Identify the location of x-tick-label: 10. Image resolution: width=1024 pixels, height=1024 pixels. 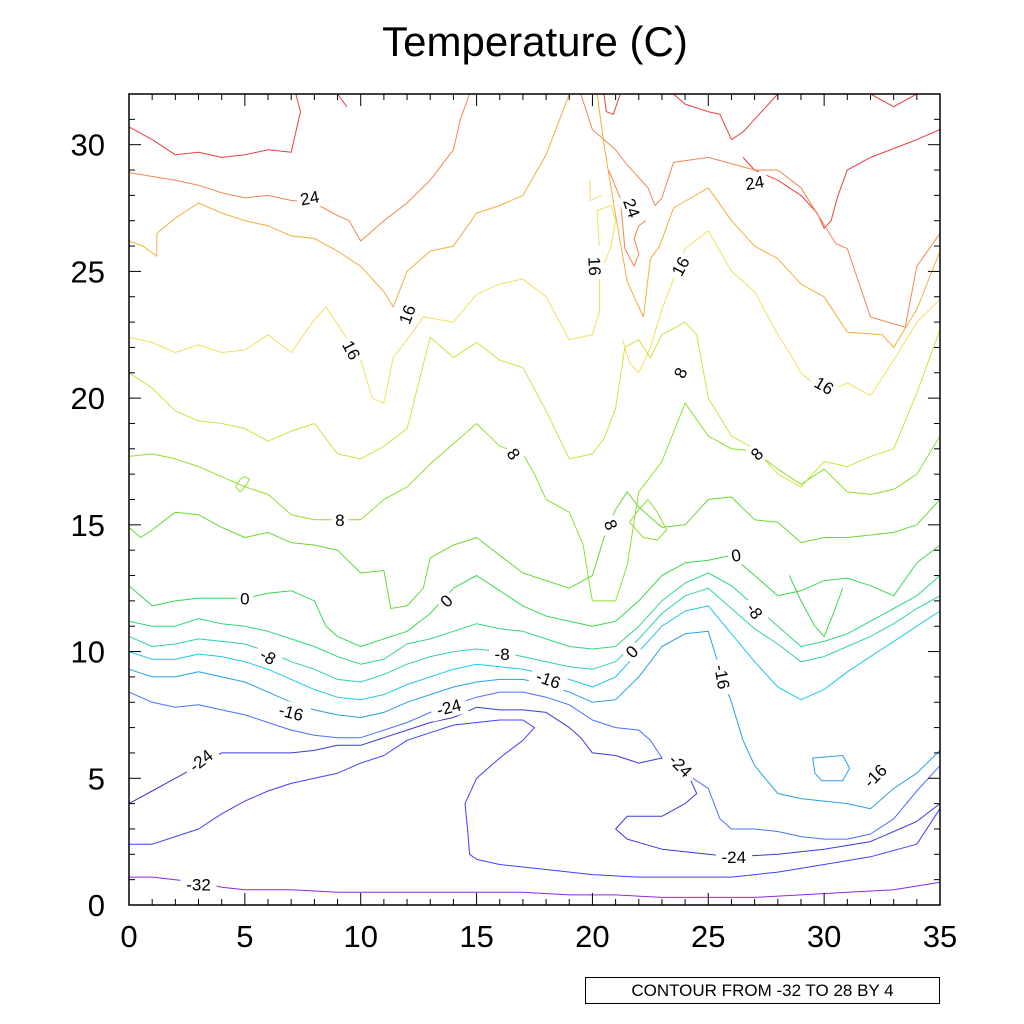
(360, 936).